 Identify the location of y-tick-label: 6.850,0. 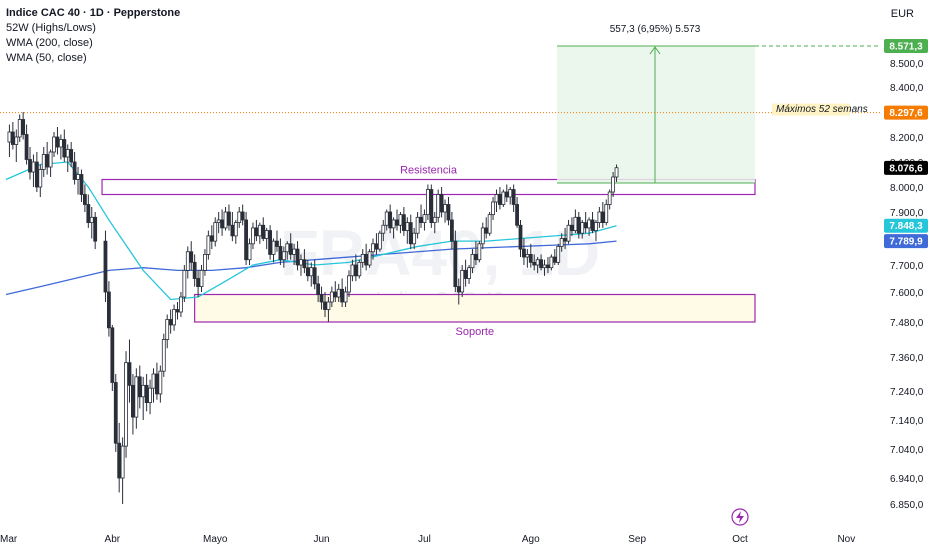
(907, 505).